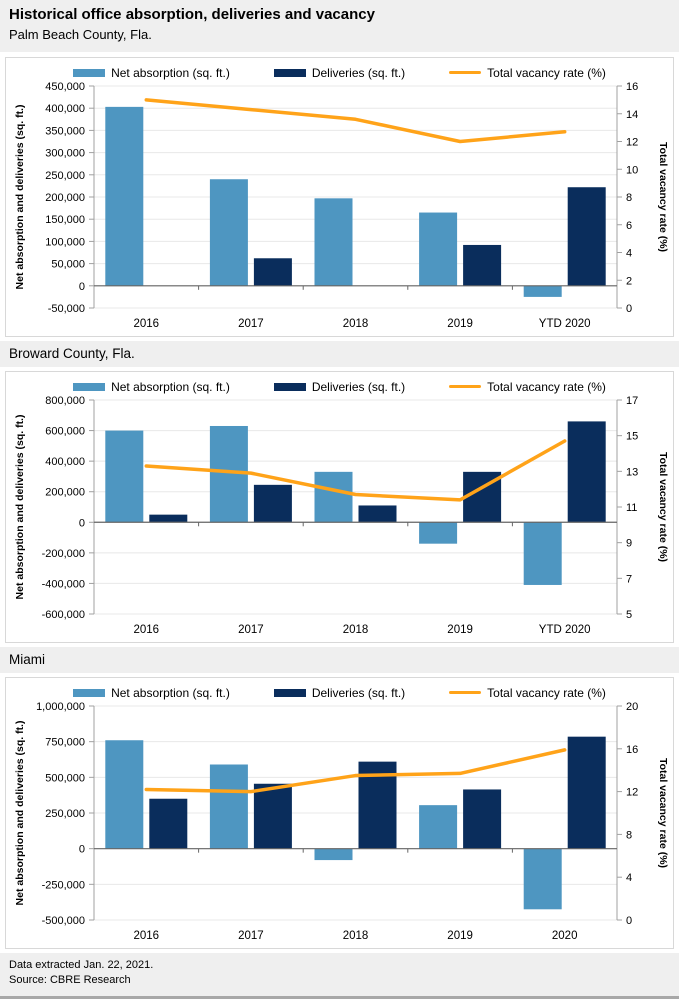 Image resolution: width=679 pixels, height=999 pixels. I want to click on left-axis-tick-label: -400,000, so click(63, 584).